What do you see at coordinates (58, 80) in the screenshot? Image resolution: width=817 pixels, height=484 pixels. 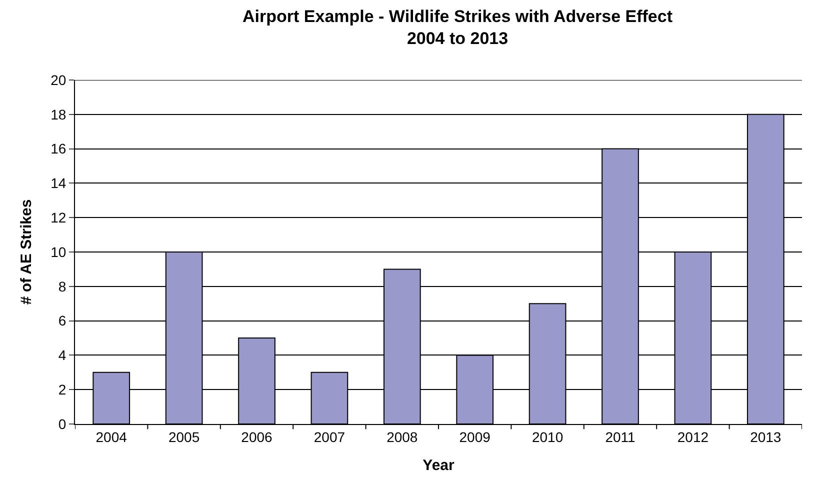 I see `y-tick-label: 20` at bounding box center [58, 80].